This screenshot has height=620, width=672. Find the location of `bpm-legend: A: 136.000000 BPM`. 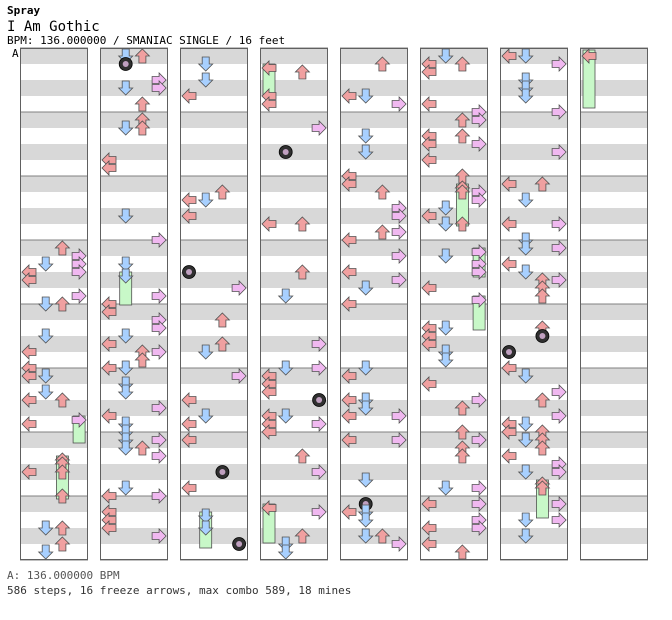

bpm-legend: A: 136.000000 BPM is located at coordinates (63, 575).